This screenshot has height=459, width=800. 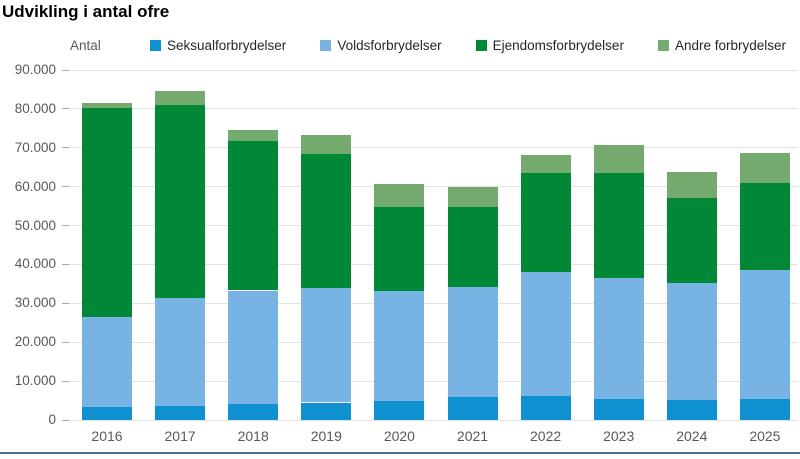 What do you see at coordinates (619, 436) in the screenshot?
I see `x-tick-label: 2023` at bounding box center [619, 436].